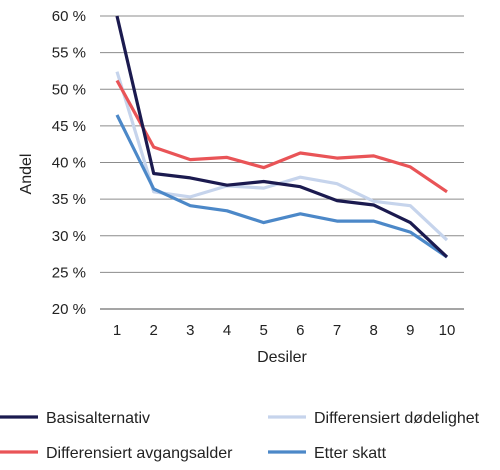 This screenshot has width=500, height=470. Describe the element at coordinates (227, 330) in the screenshot. I see `x-tick-label: 4` at that location.